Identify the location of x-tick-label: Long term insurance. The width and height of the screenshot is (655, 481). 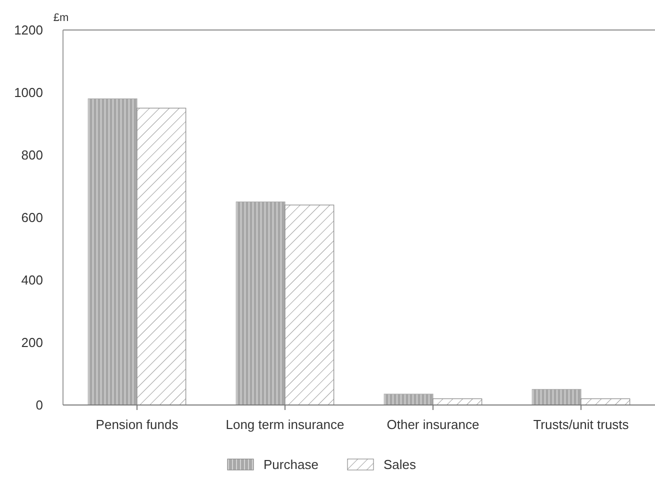
(285, 424).